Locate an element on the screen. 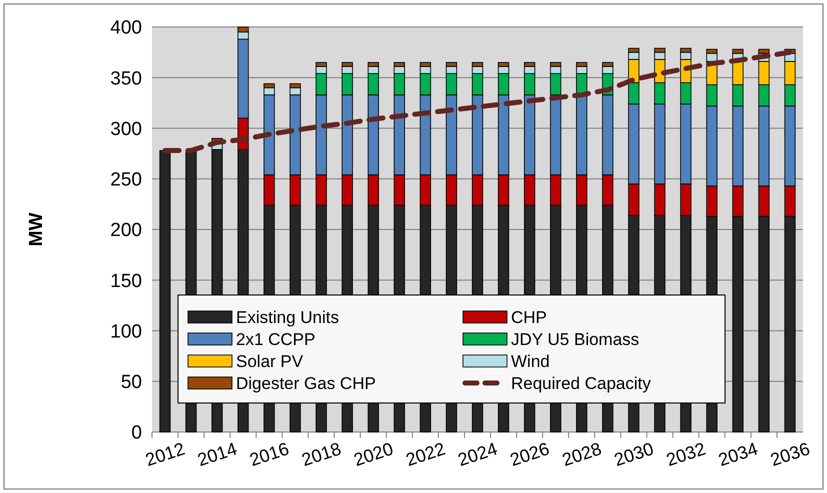 The width and height of the screenshot is (827, 493). legend-label: Digester Gas CHP is located at coordinates (306, 383).